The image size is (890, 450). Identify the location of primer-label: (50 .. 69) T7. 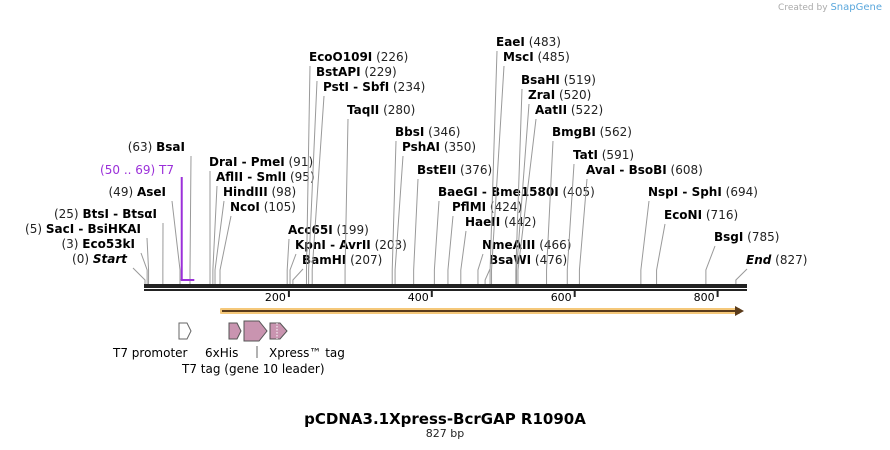
(137, 170).